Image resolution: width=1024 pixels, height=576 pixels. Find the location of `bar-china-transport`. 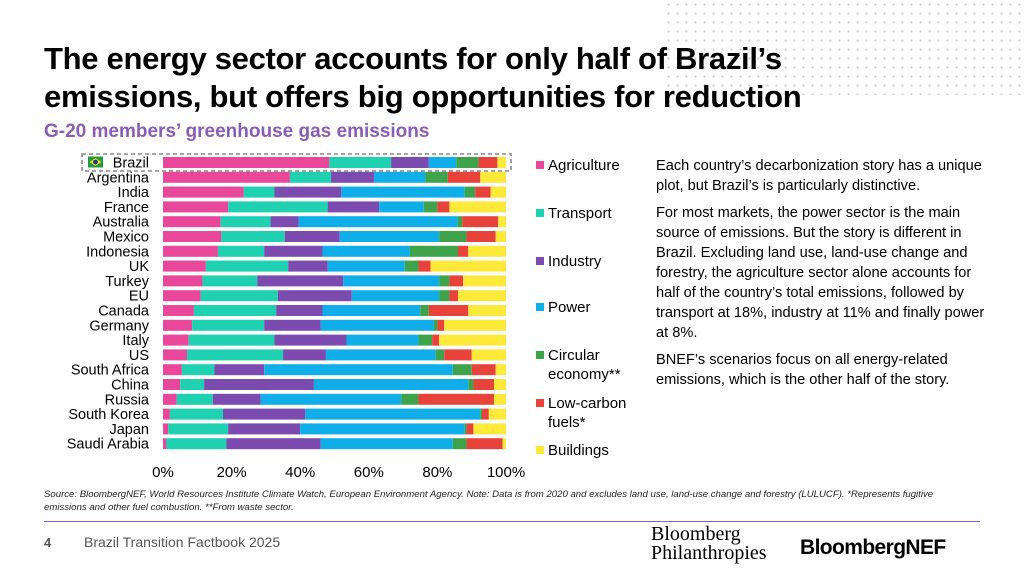

bar-china-transport is located at coordinates (192, 384).